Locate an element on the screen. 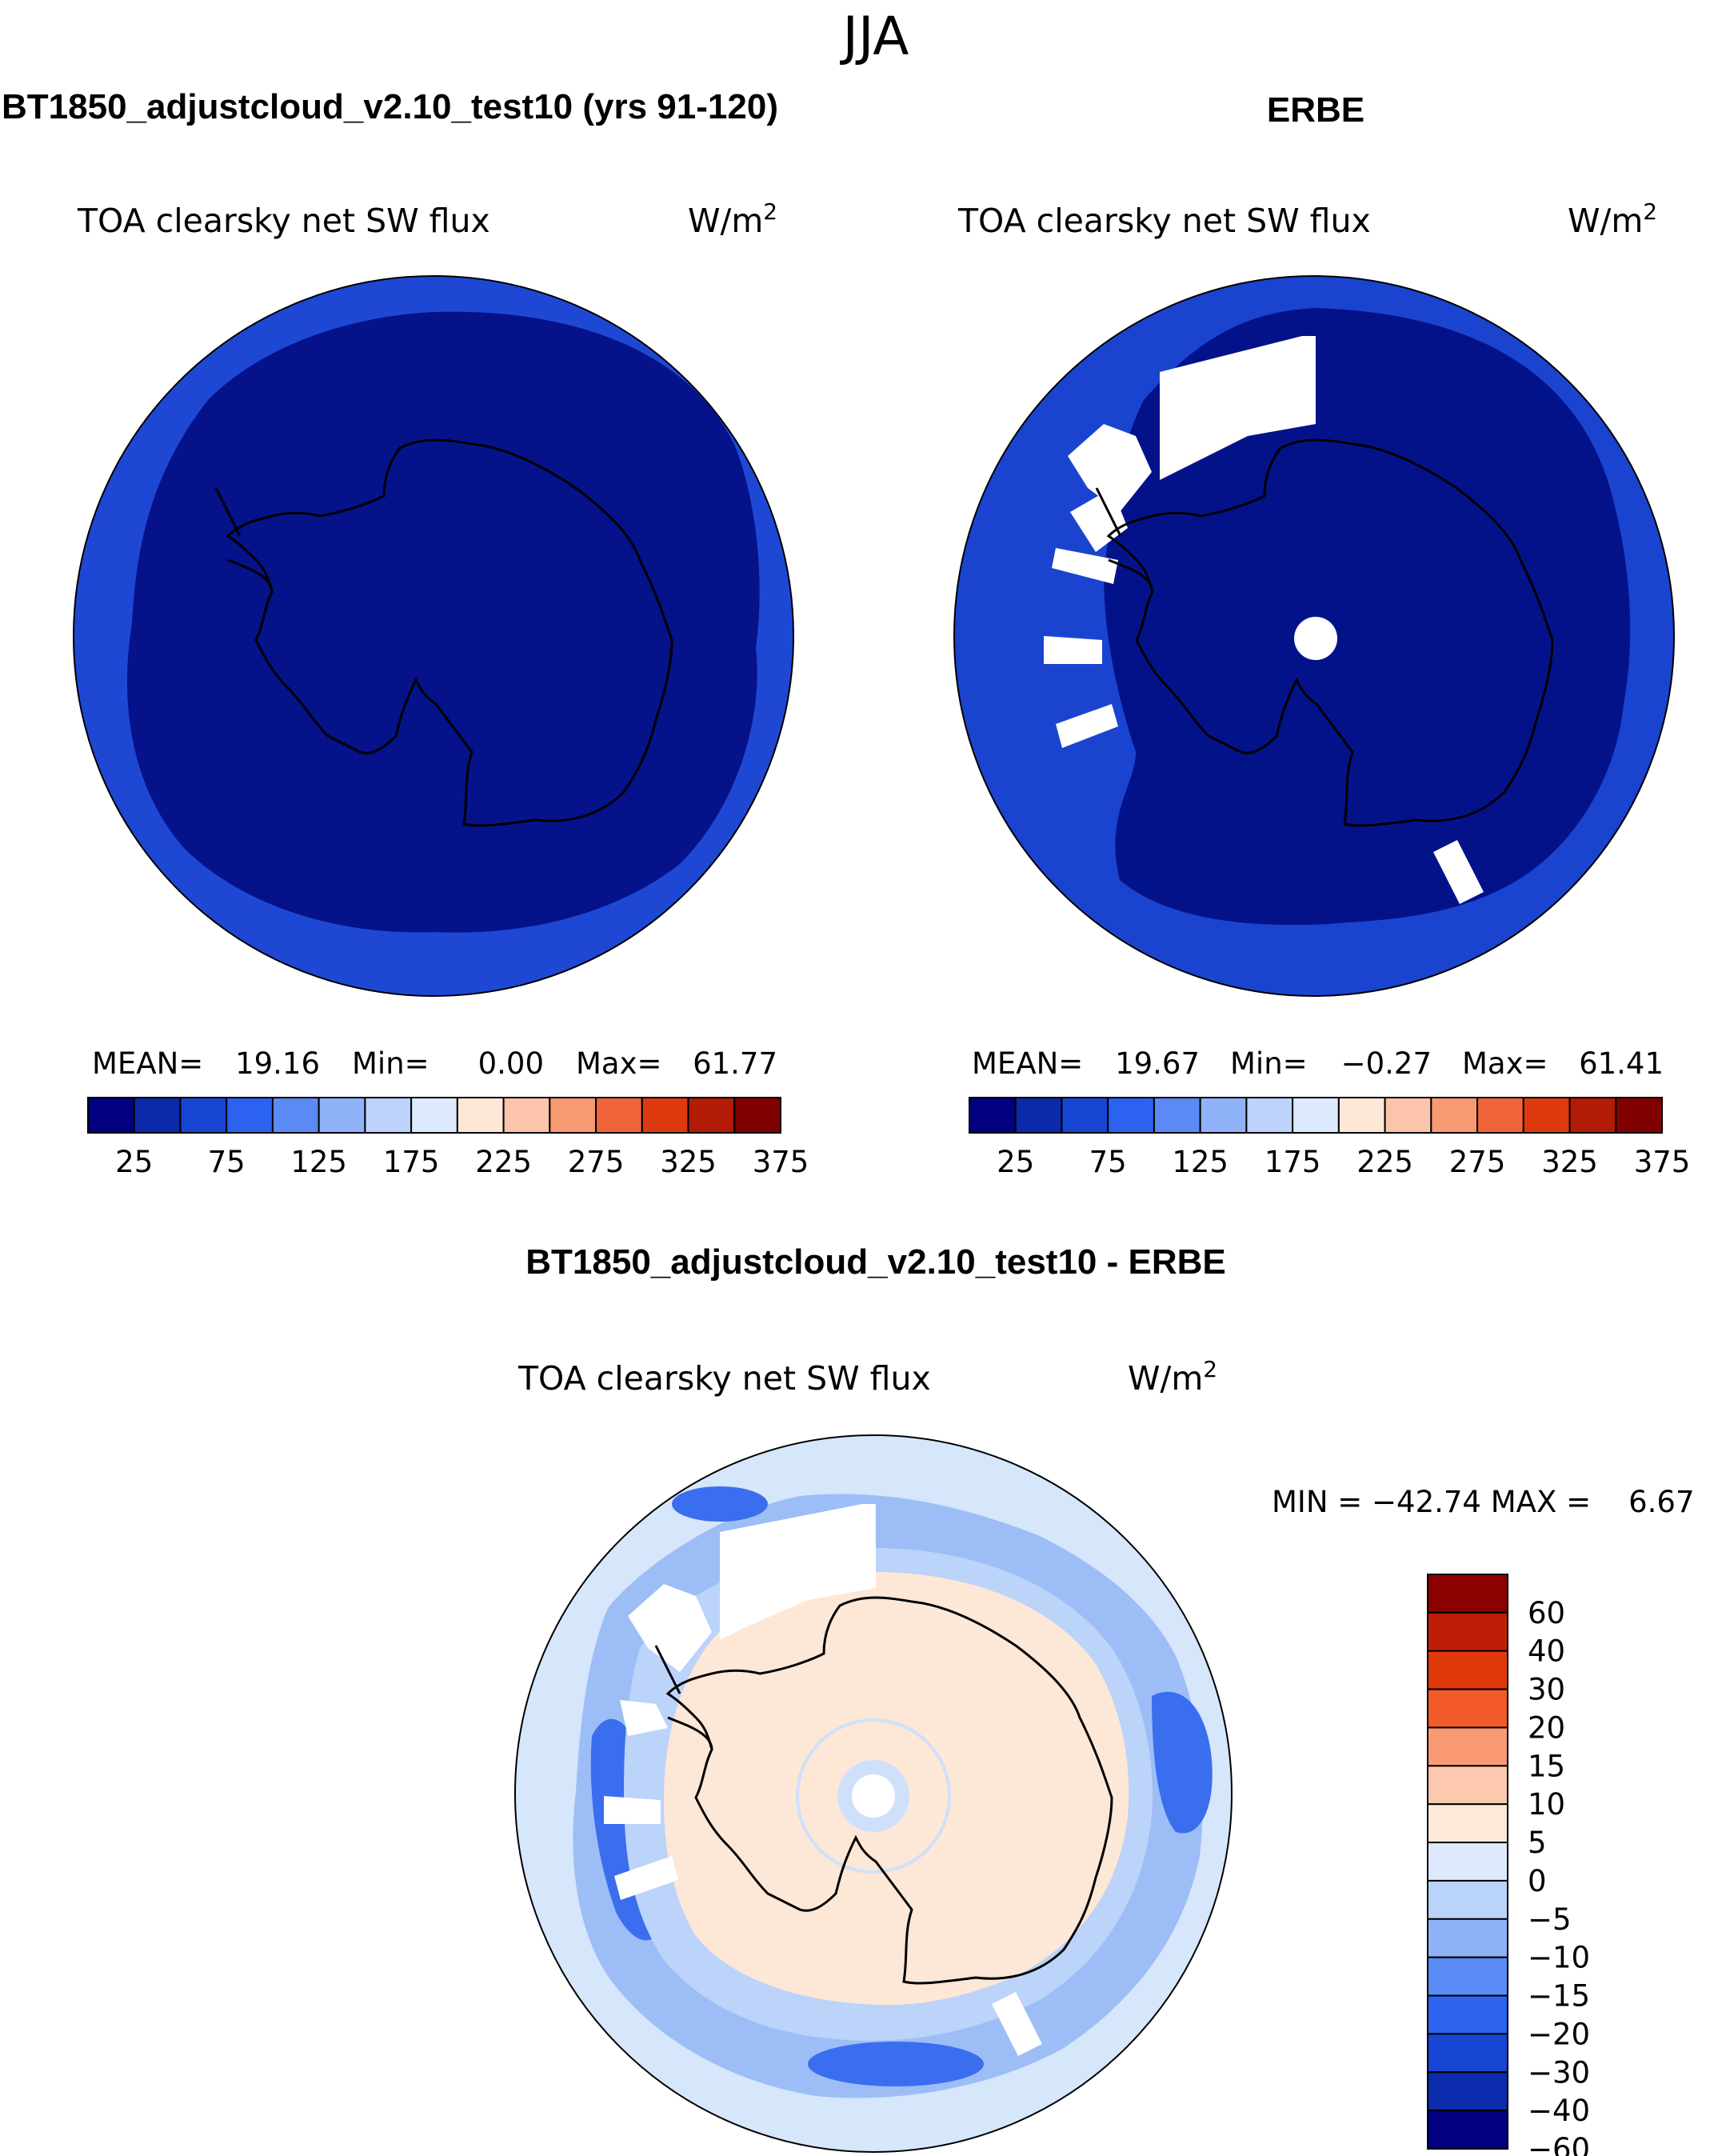 The image size is (1730, 2156). model-variable-label: TOA clearsky net SW flux is located at coordinates (283, 221).